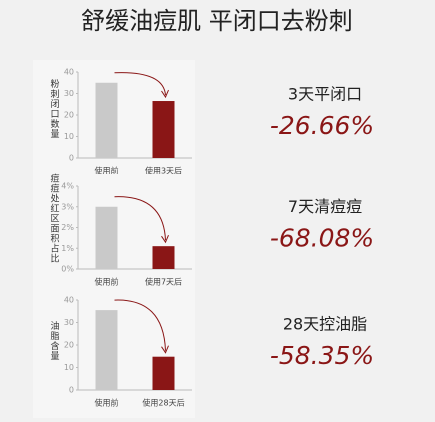 The image size is (435, 422). Describe the element at coordinates (163, 171) in the screenshot. I see `x-tick-label: 使用3天后` at that location.